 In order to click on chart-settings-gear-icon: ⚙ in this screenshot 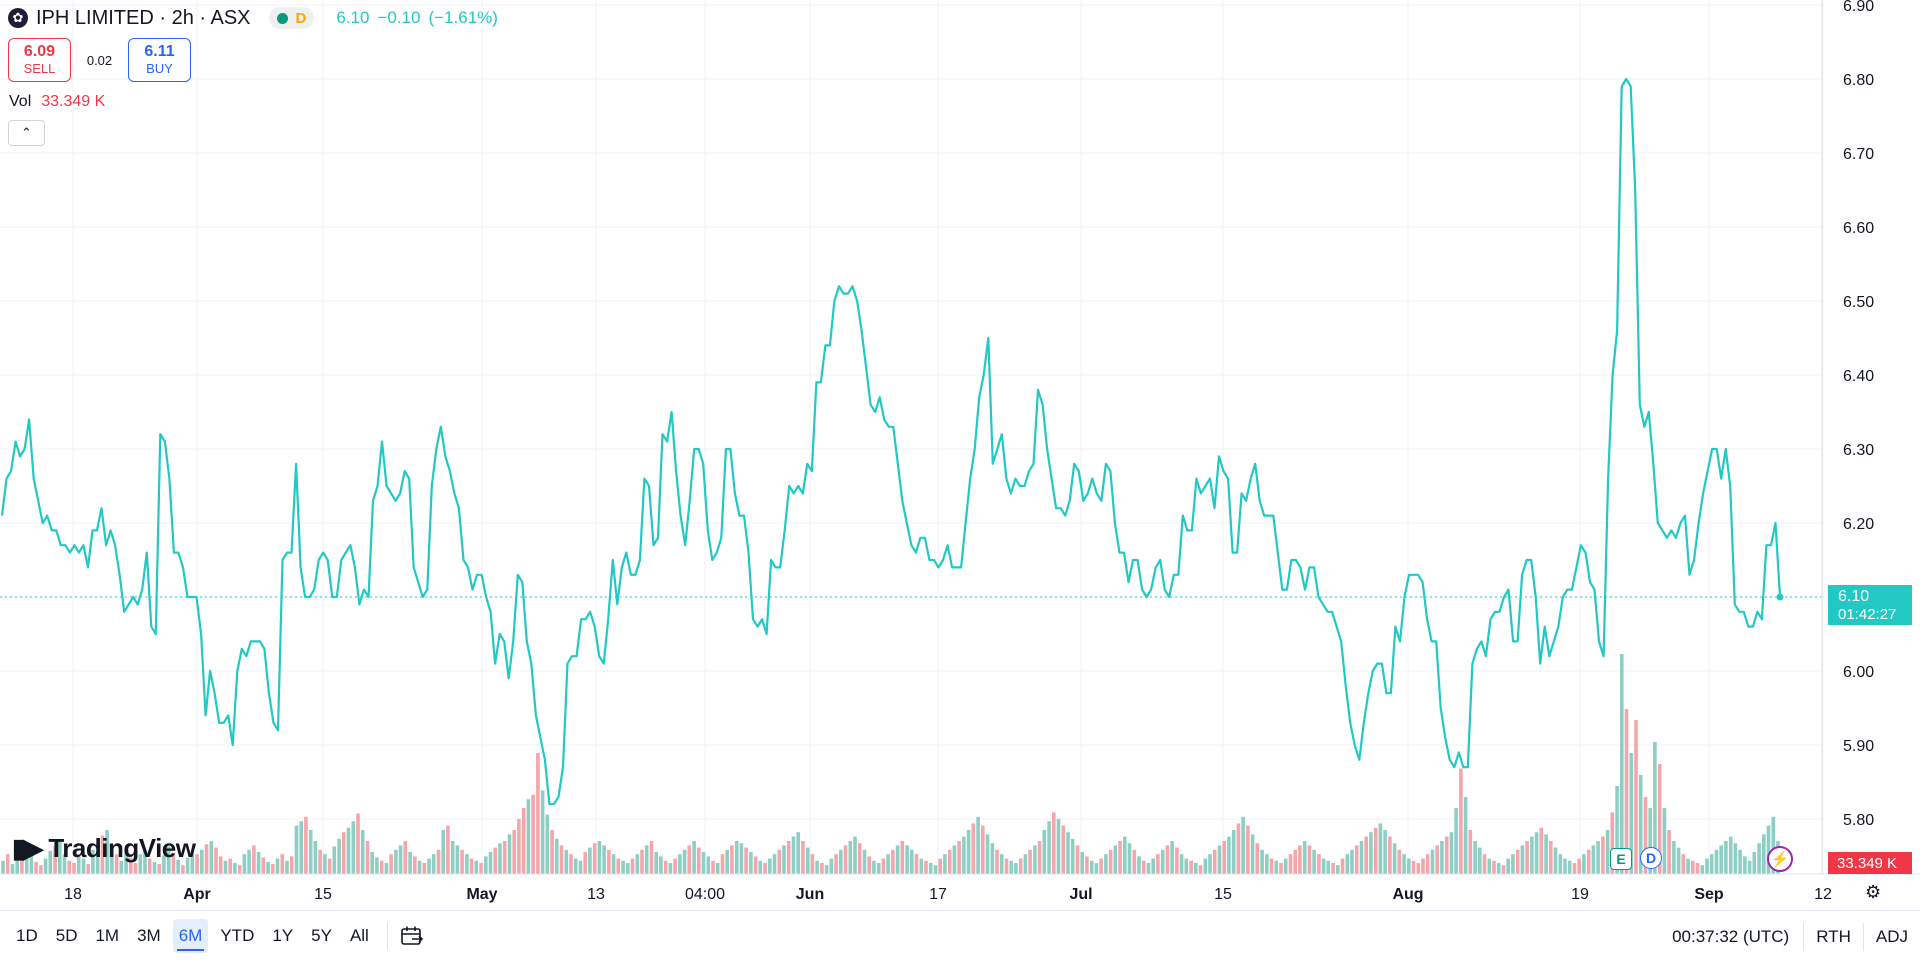, I will do `click(1873, 892)`.